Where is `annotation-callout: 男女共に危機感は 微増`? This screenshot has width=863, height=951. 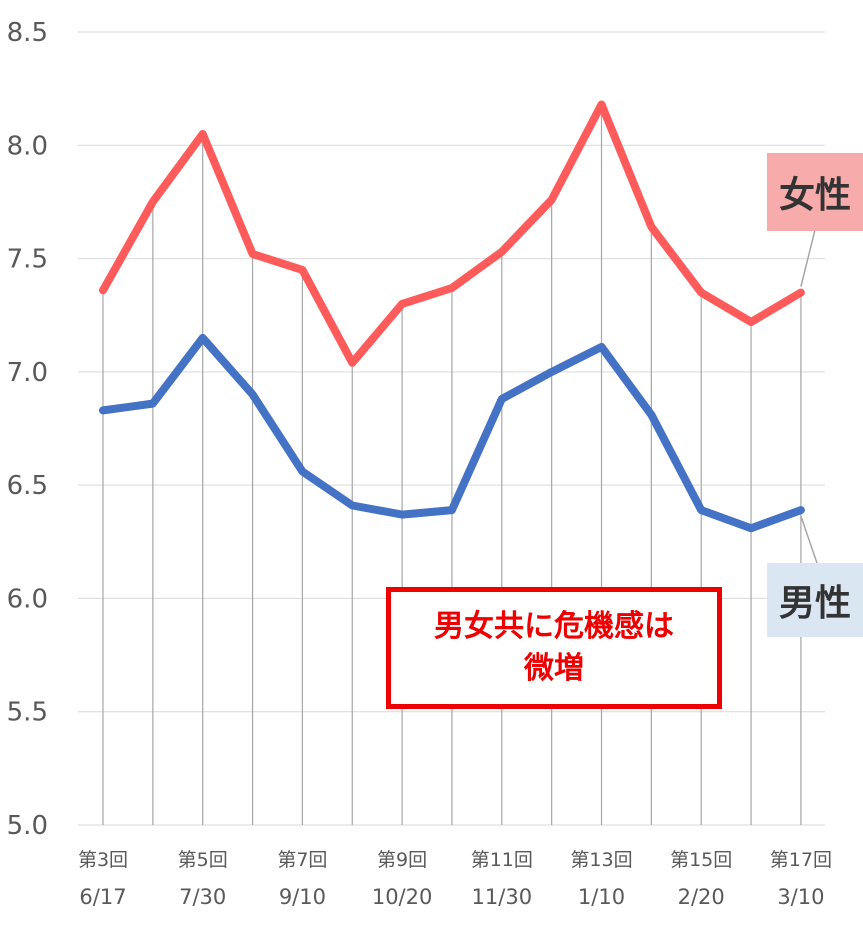 annotation-callout: 男女共に危機感は 微増 is located at coordinates (554, 648).